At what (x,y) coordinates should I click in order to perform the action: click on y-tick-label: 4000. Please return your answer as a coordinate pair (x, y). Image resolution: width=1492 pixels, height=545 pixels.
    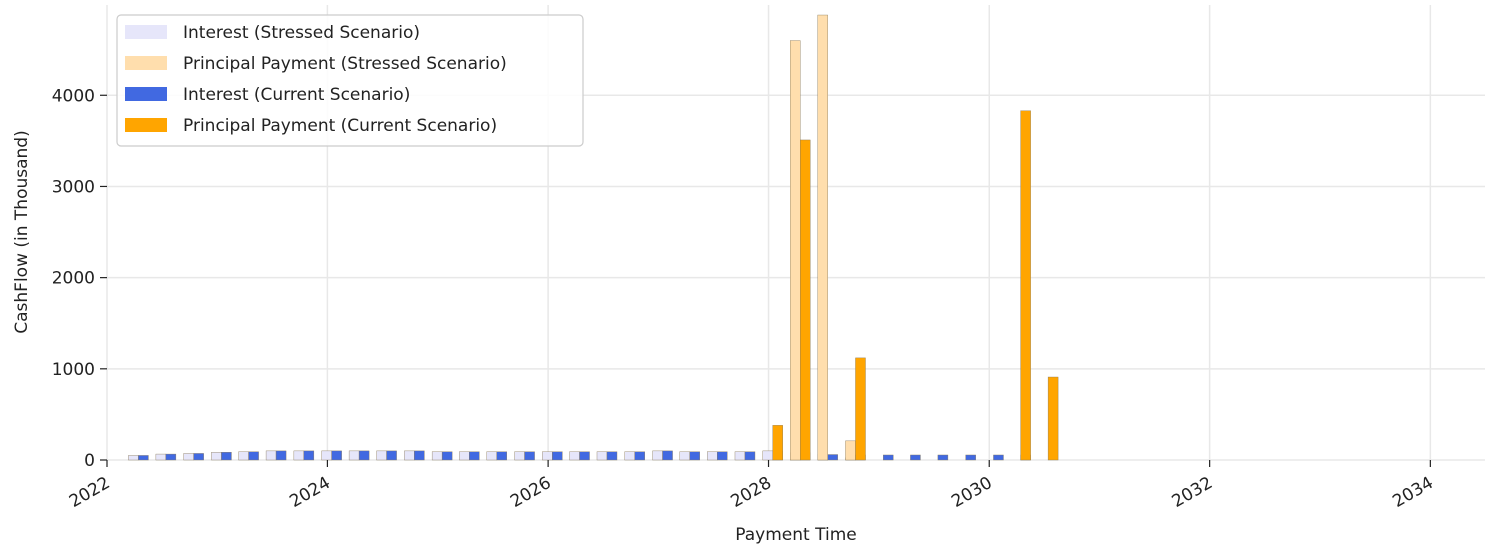
    Looking at the image, I should click on (73, 96).